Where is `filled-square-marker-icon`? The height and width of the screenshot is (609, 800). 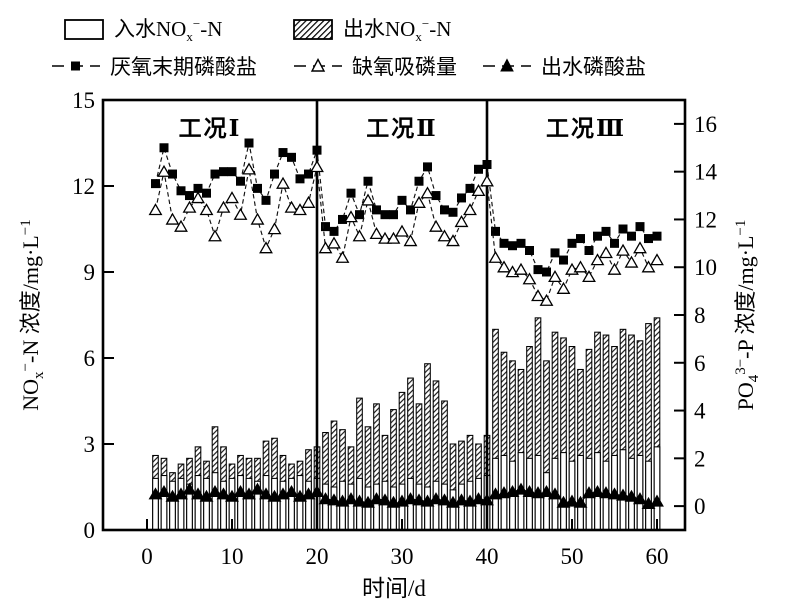
filled-square-marker-icon is located at coordinates (76, 66).